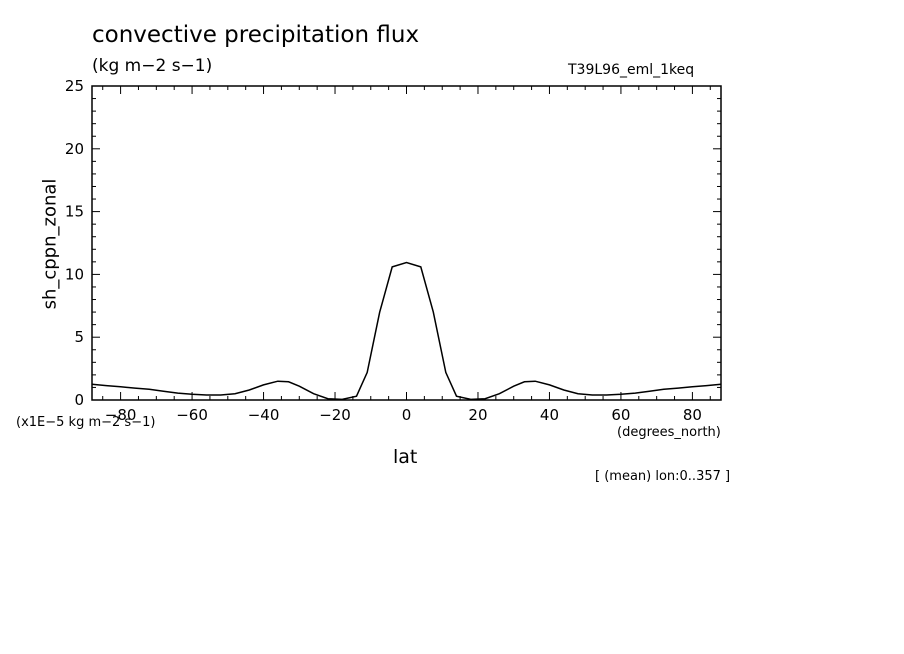  Describe the element at coordinates (74, 212) in the screenshot. I see `y-tick-label: 15` at that location.